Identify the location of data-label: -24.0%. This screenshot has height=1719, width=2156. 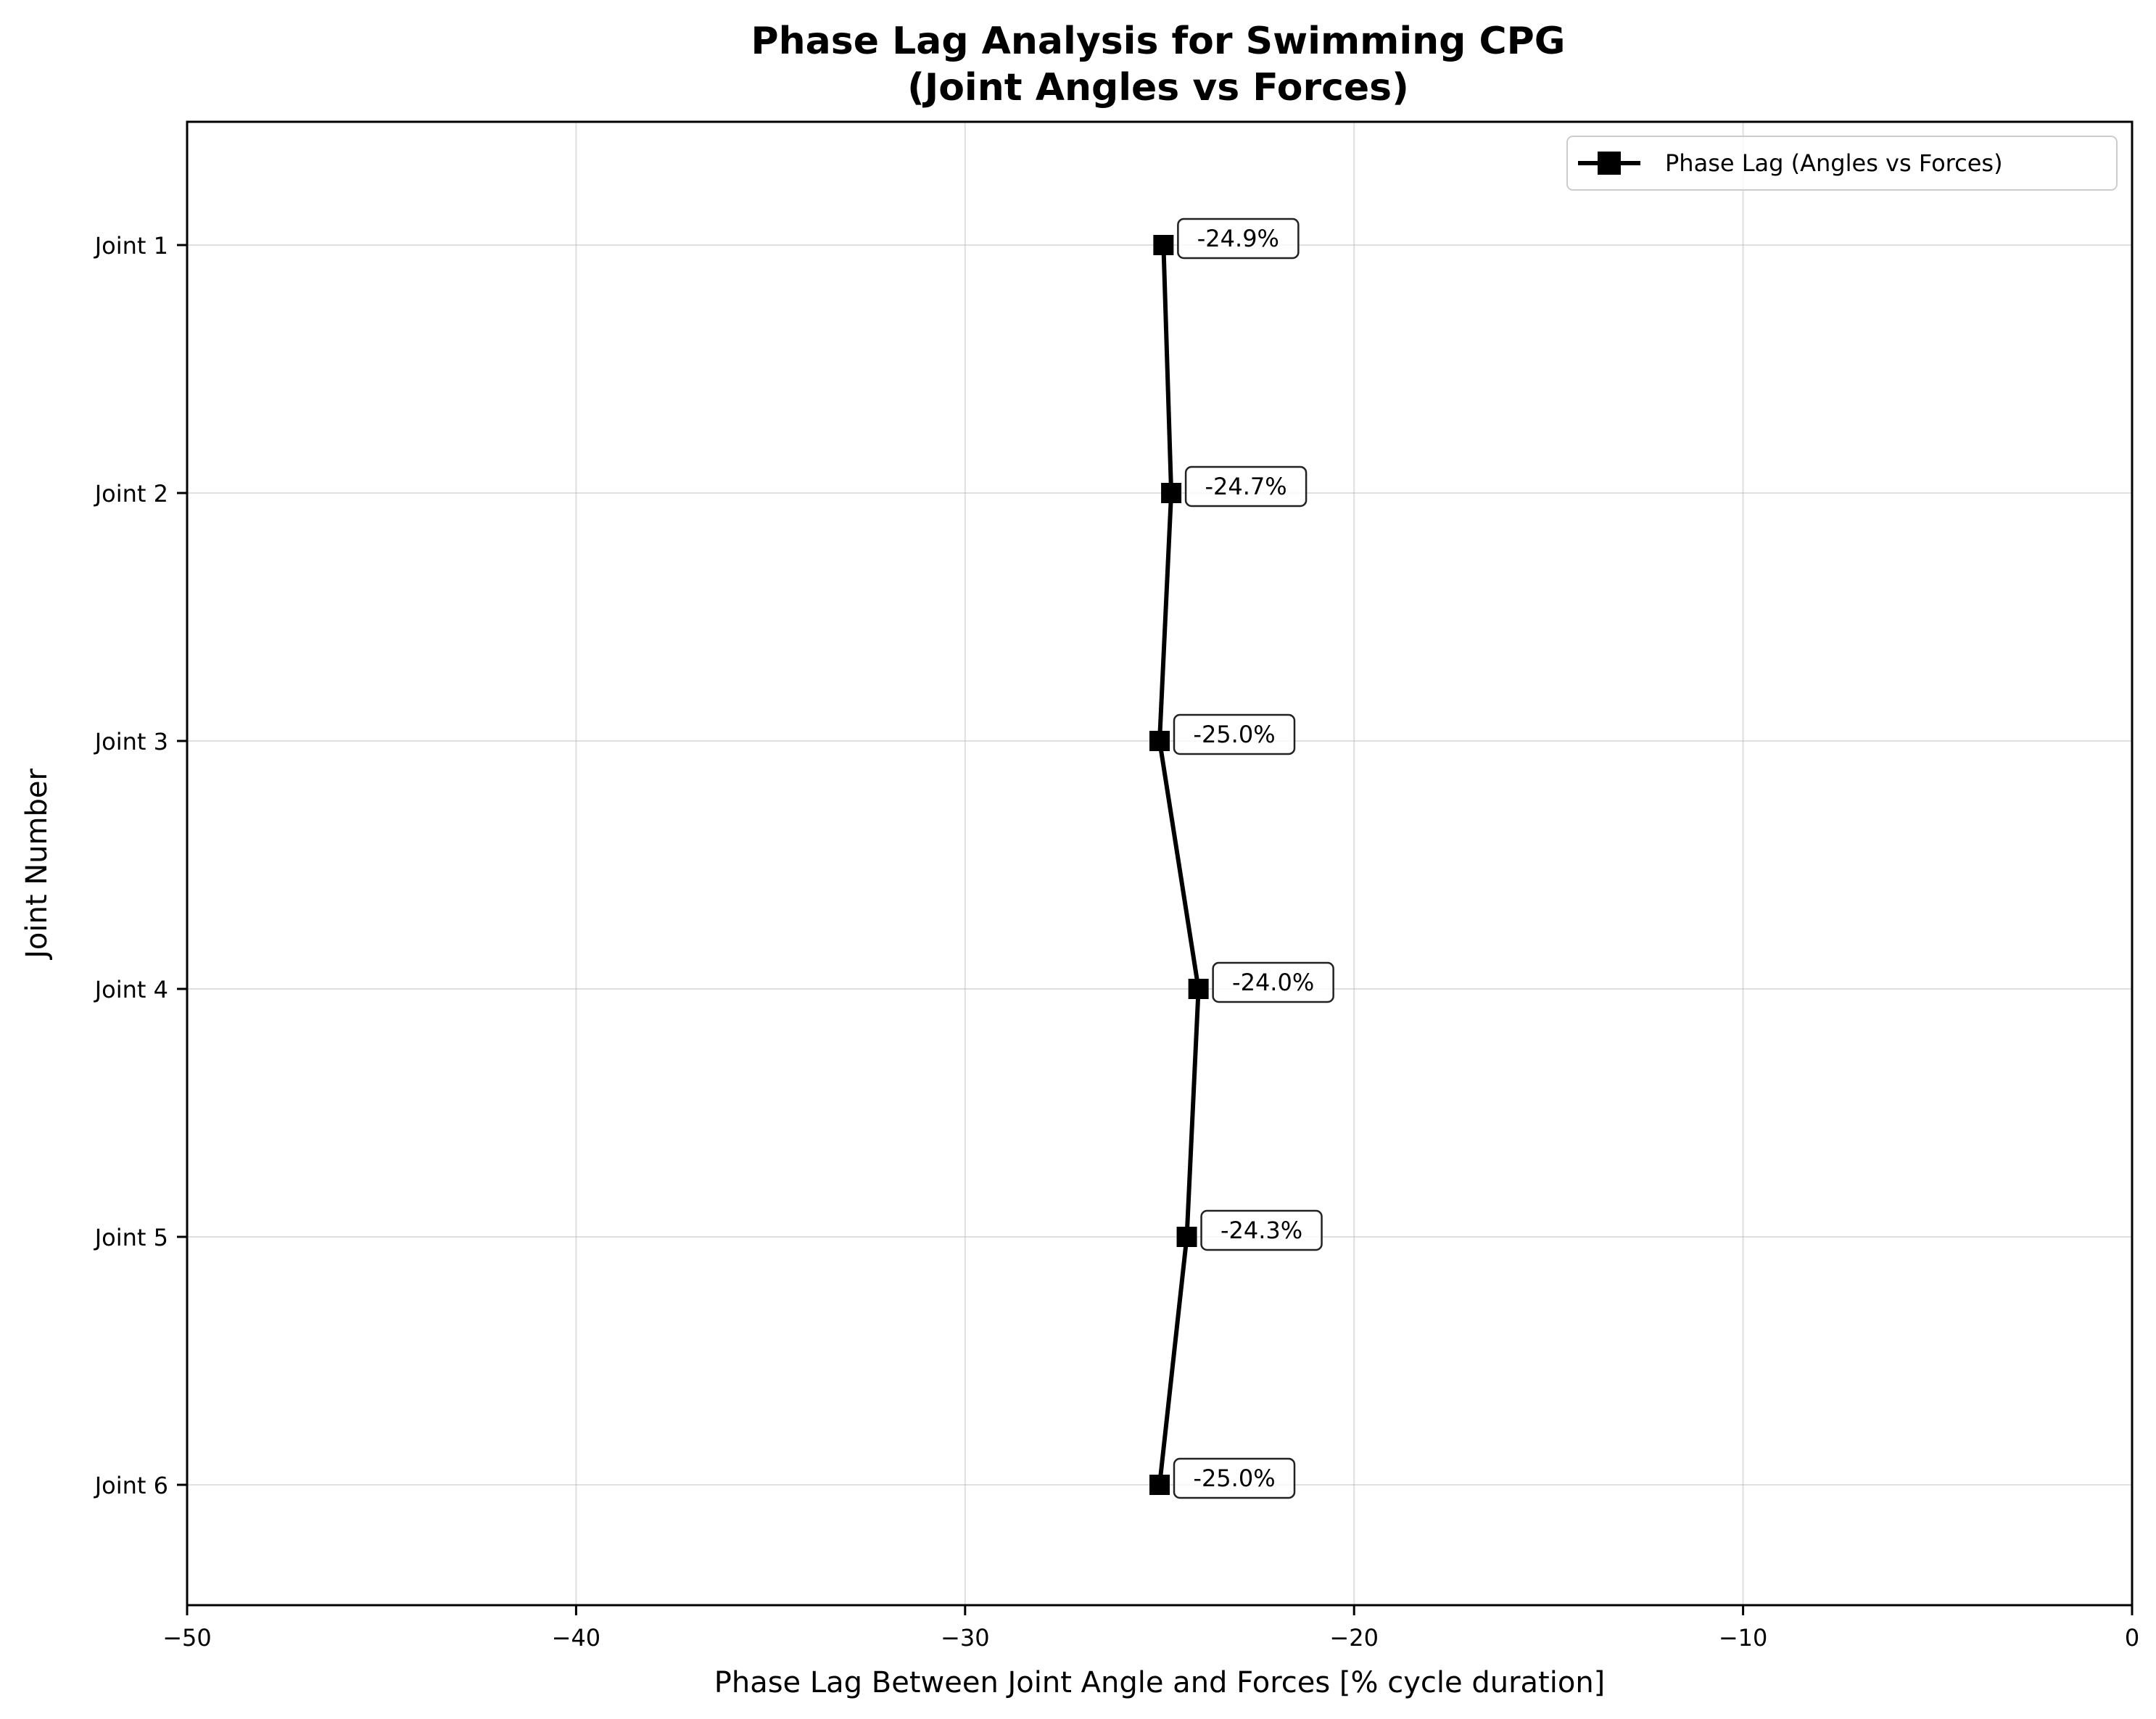
(1273, 982).